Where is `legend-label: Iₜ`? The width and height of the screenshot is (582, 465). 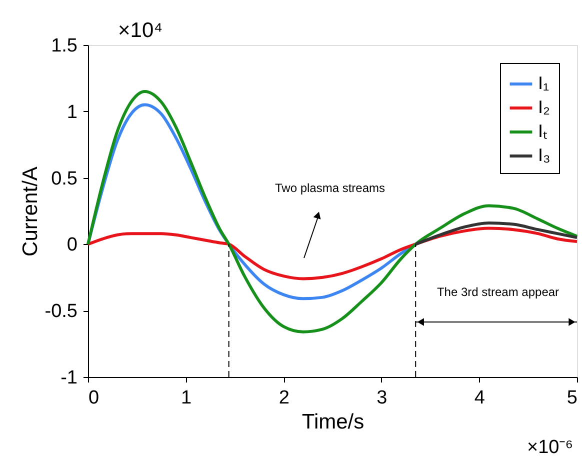
legend-label: Iₜ is located at coordinates (543, 131).